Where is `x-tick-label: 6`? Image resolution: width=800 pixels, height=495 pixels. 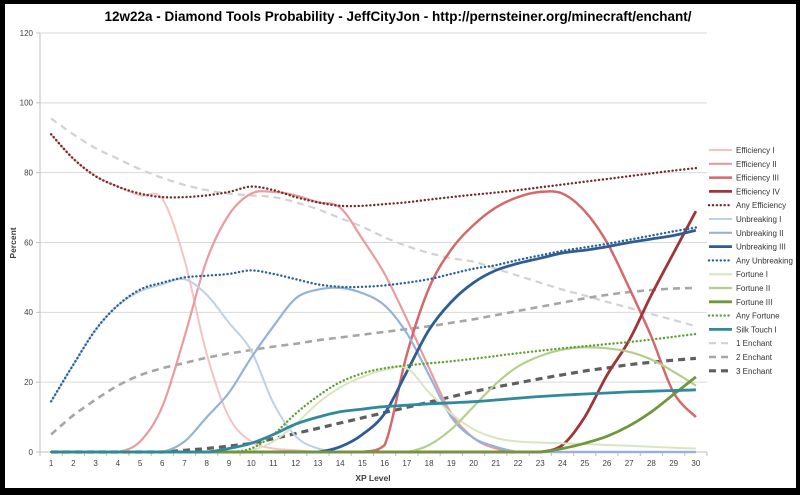 x-tick-label: 6 is located at coordinates (162, 463).